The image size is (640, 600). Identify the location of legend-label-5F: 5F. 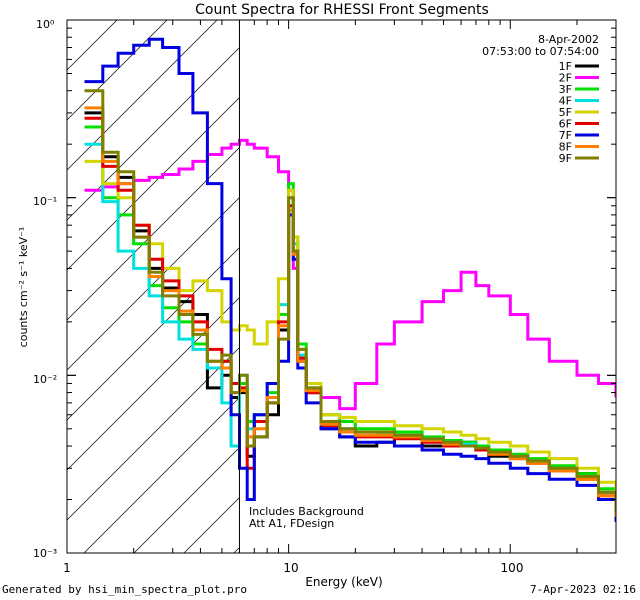
(565, 112).